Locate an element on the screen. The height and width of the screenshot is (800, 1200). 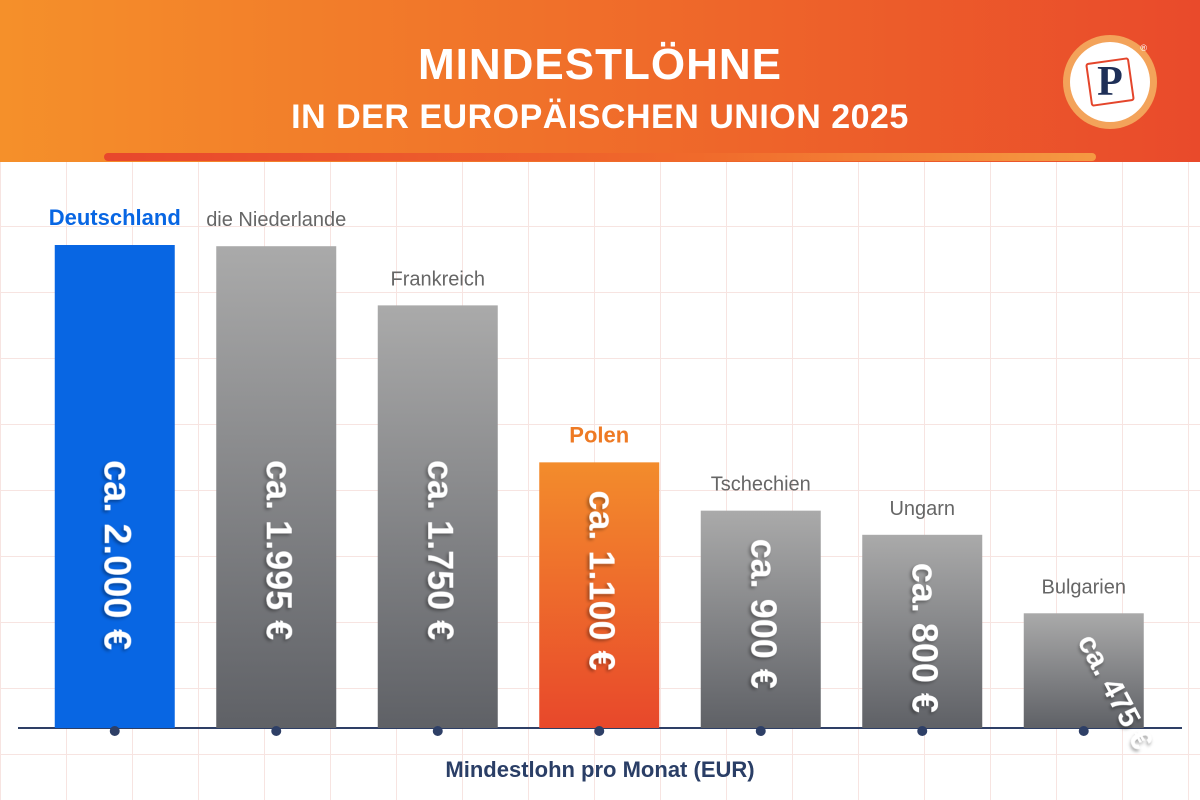
logo-letter: P is located at coordinates (1110, 82).